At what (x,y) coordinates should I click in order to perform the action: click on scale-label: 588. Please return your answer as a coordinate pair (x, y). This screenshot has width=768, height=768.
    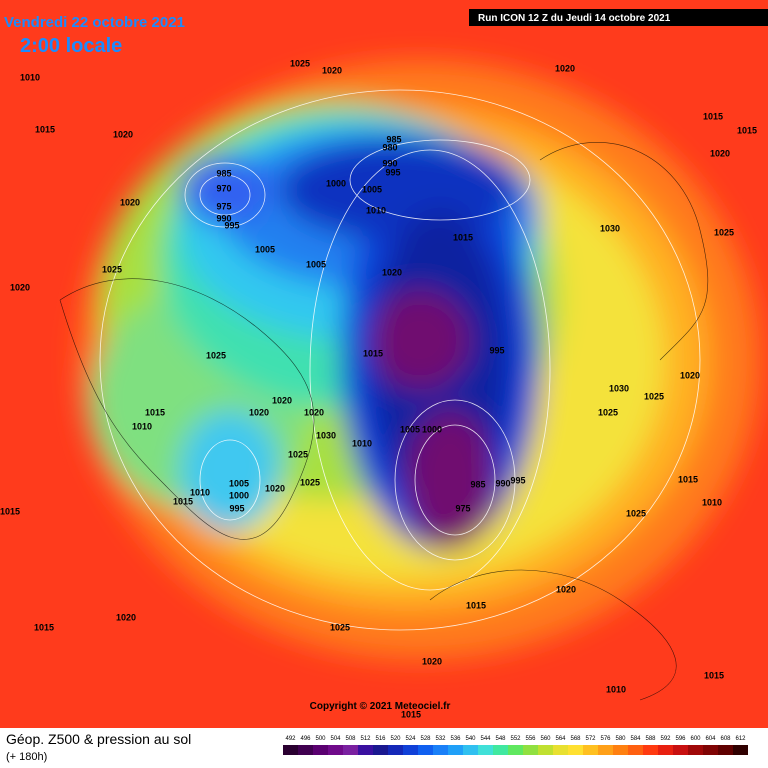
    Looking at the image, I should click on (650, 739).